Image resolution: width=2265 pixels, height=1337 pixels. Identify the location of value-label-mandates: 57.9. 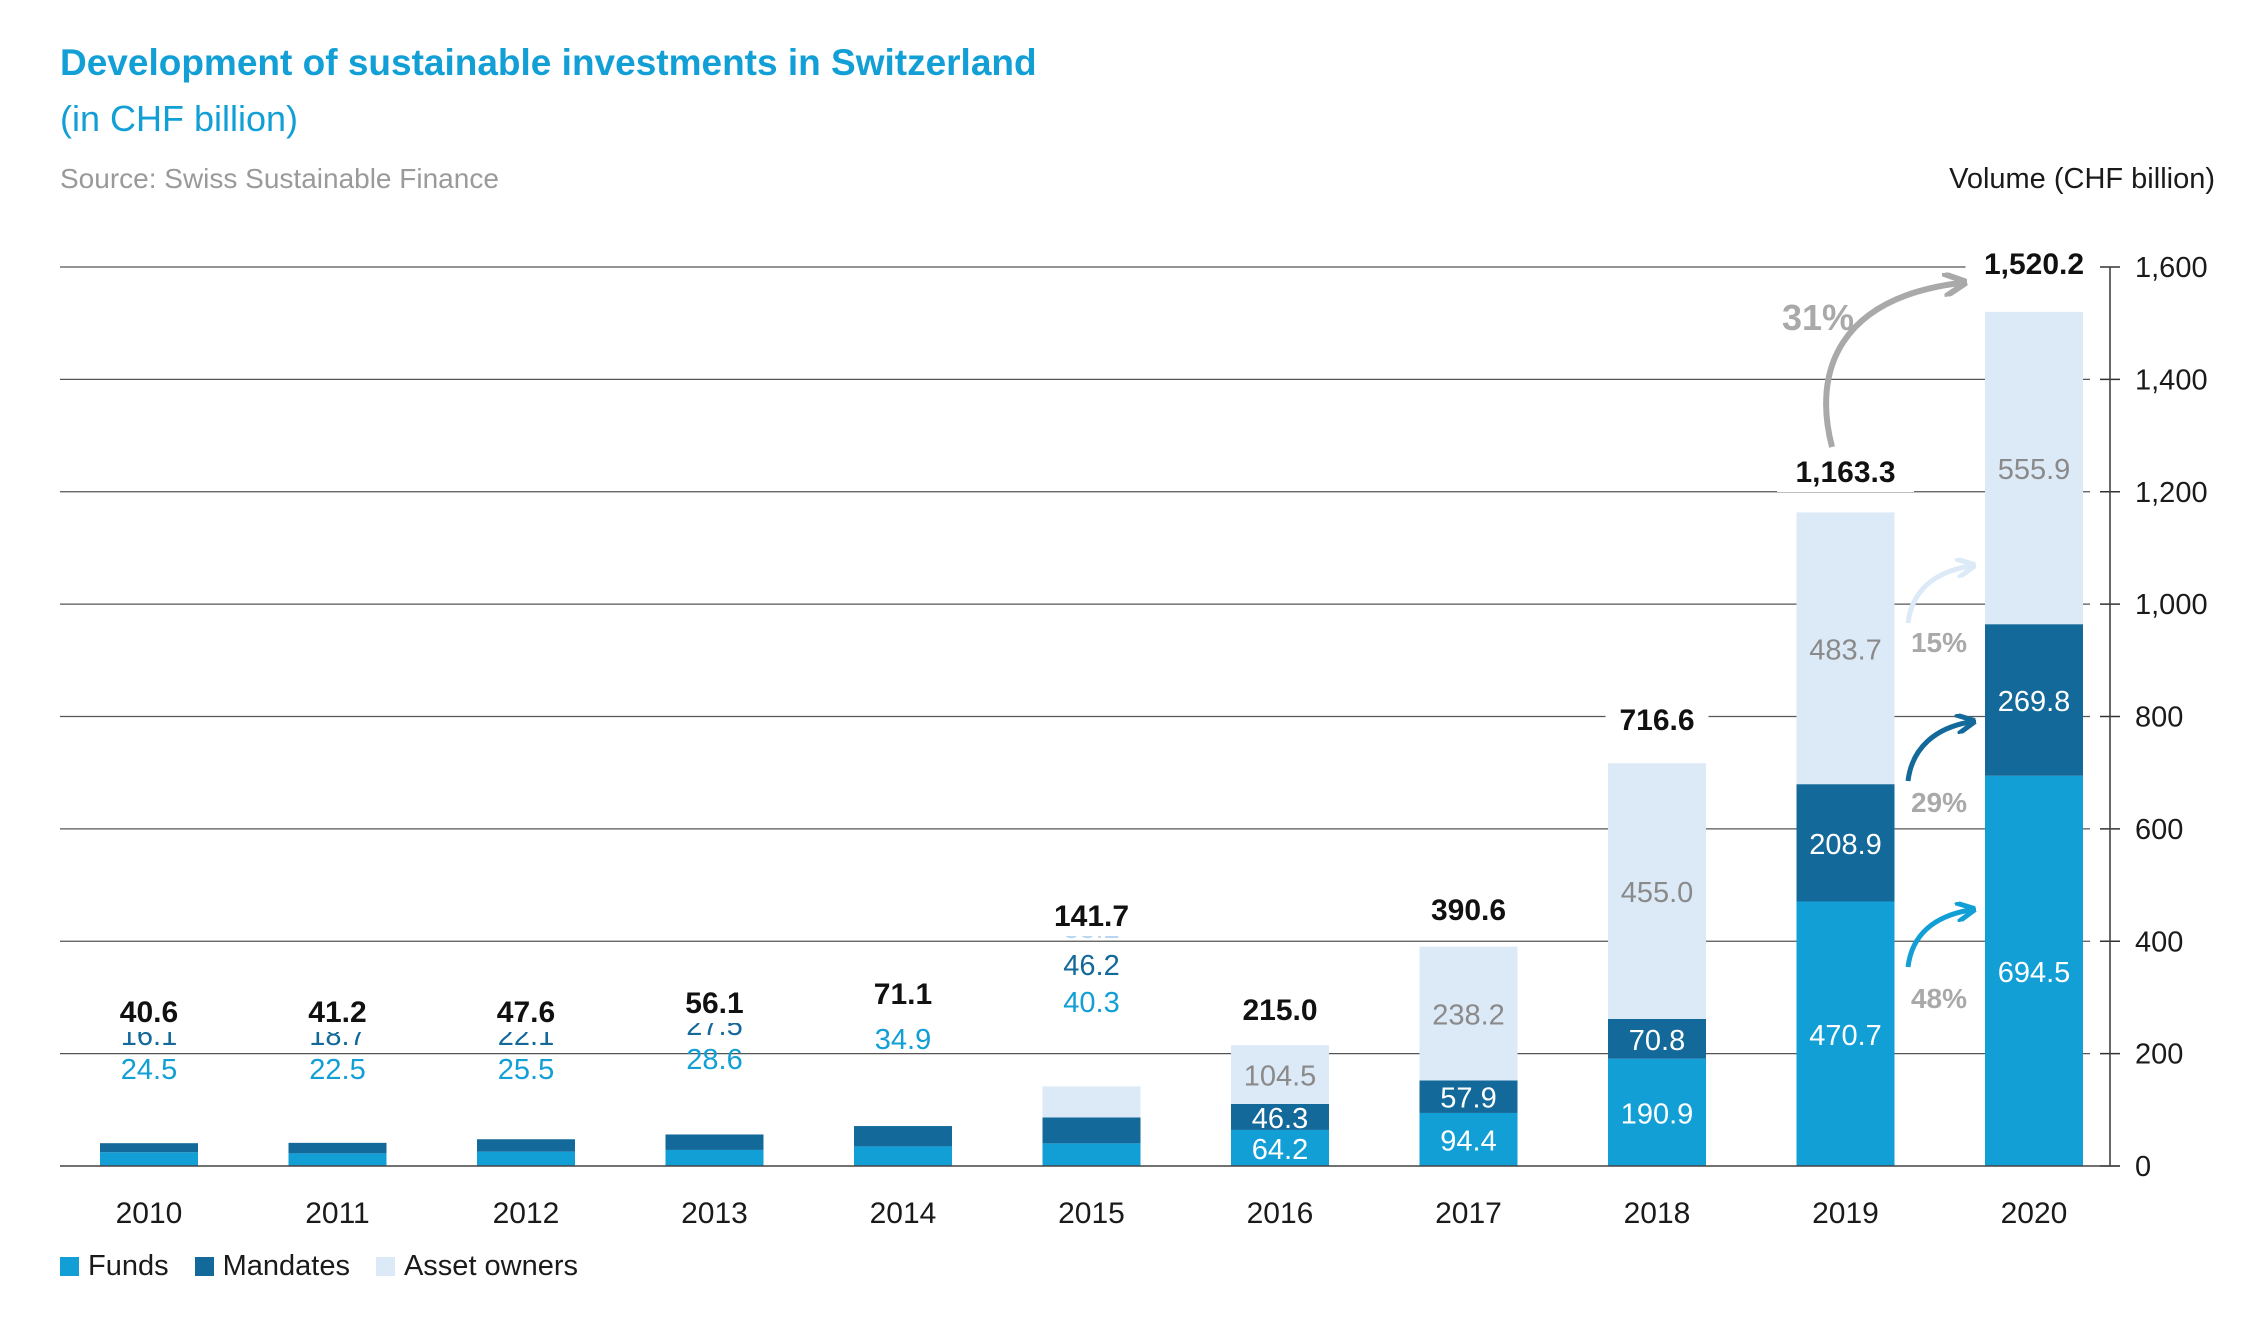
(1468, 1099).